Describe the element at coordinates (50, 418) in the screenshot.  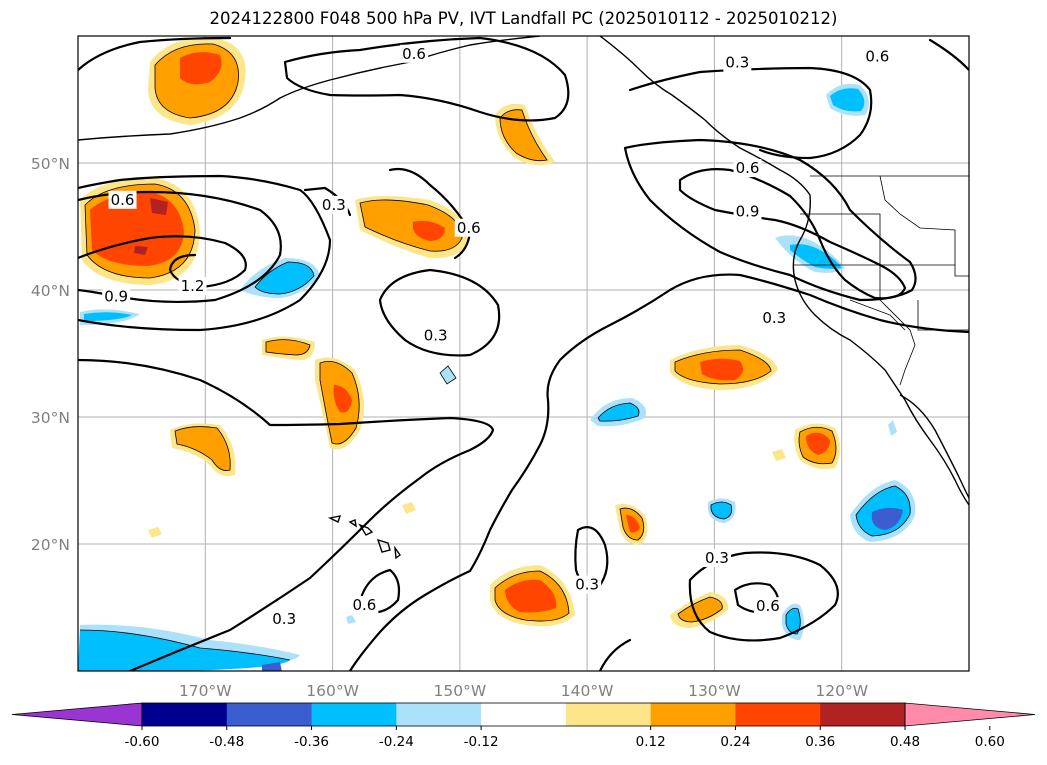
I see `lat-tick-label: 30°N` at that location.